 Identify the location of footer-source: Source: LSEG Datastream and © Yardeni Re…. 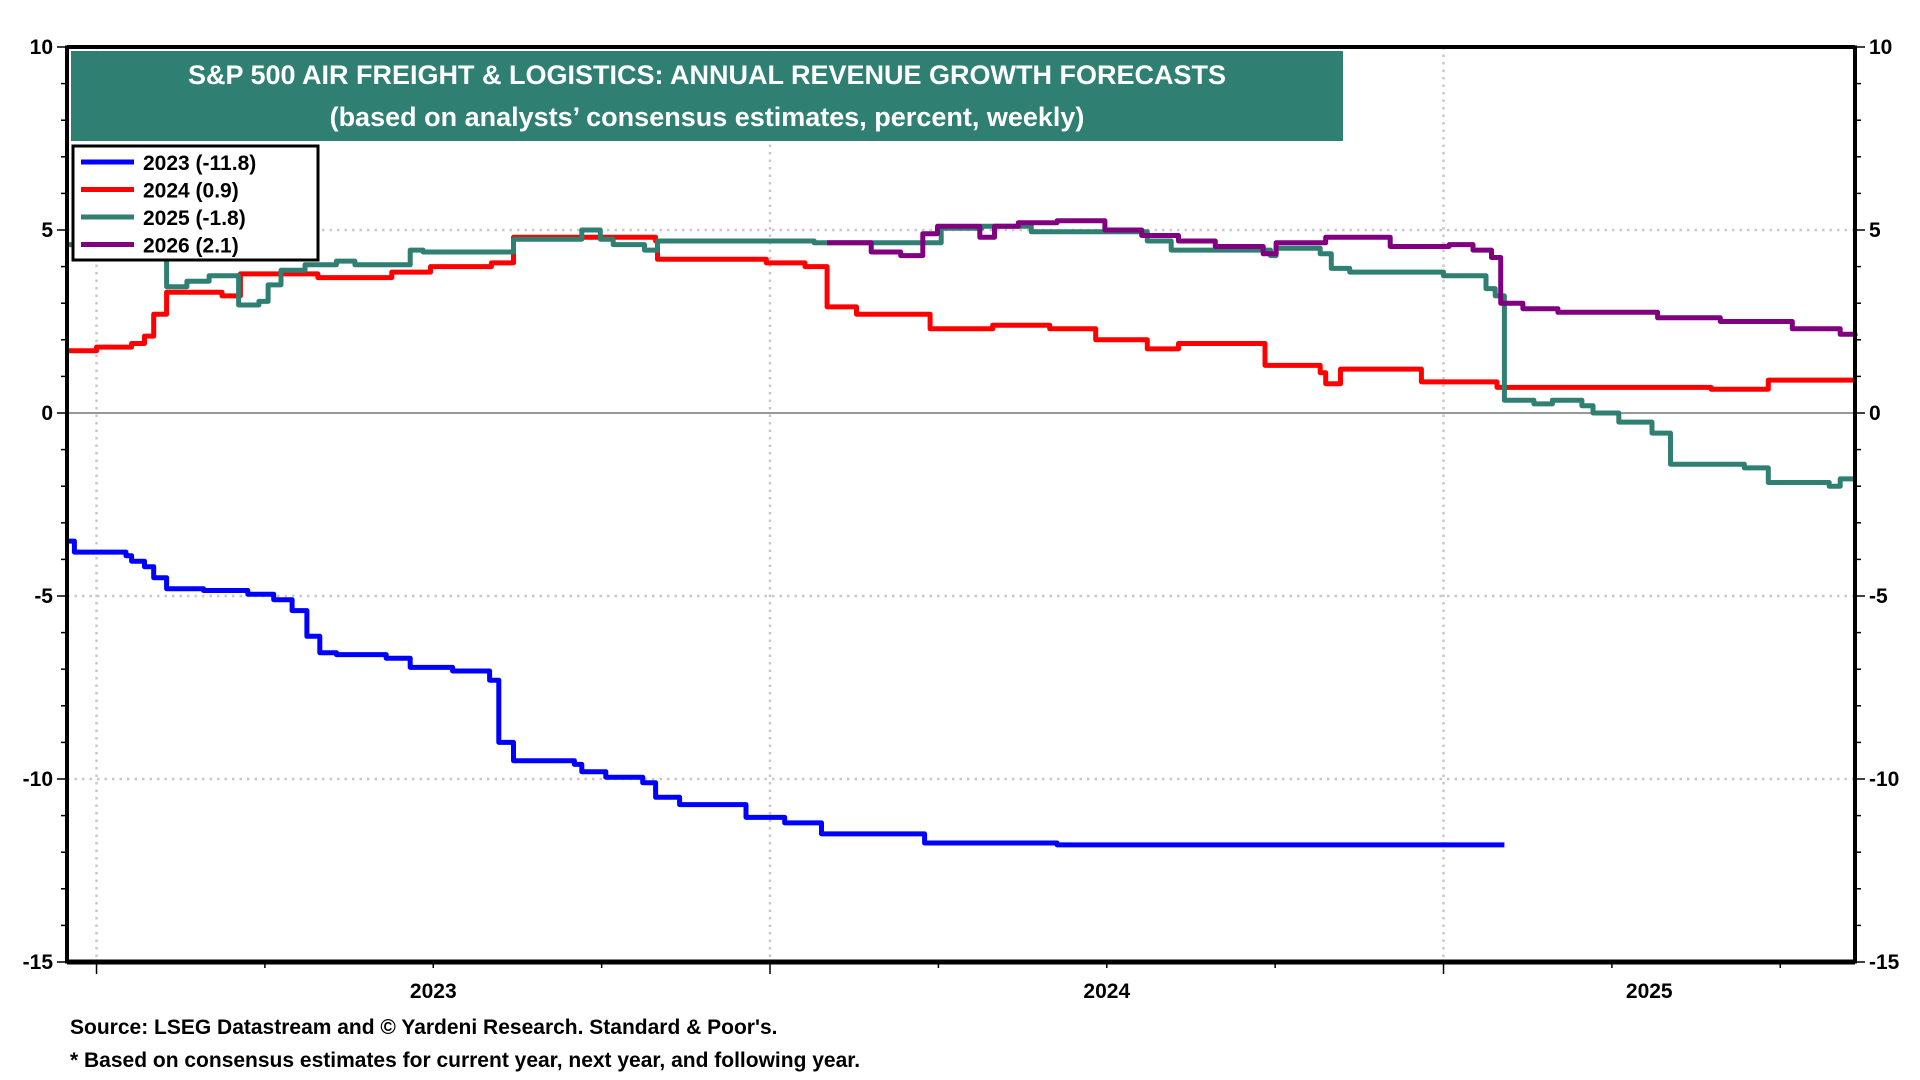
(423, 1027).